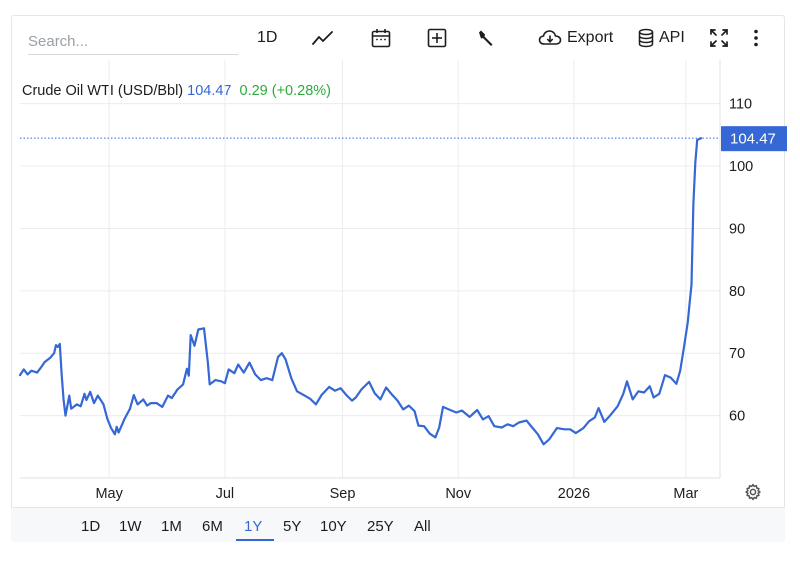 This screenshot has width=800, height=561. I want to click on export-button: Export, so click(575, 38).